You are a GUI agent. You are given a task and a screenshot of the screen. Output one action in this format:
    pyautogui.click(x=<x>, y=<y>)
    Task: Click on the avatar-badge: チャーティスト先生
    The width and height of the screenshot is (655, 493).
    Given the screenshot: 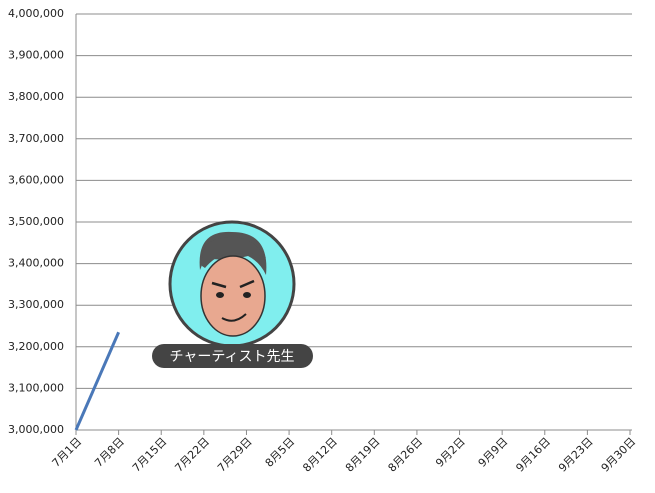 What is the action you would take?
    pyautogui.click(x=232, y=294)
    